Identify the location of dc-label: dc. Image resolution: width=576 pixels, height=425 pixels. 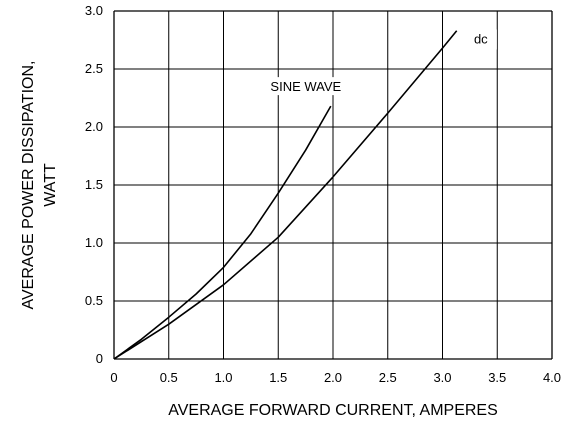
(481, 38).